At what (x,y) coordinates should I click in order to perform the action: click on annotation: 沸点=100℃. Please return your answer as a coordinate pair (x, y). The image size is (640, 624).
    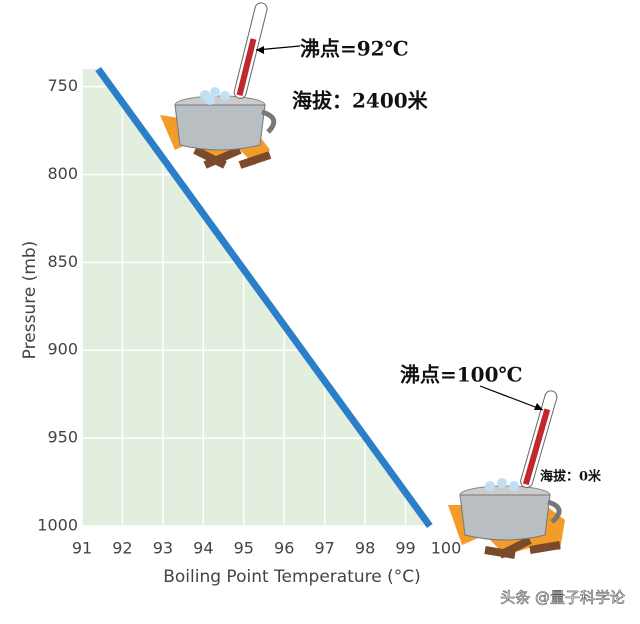
    Looking at the image, I should click on (461, 375).